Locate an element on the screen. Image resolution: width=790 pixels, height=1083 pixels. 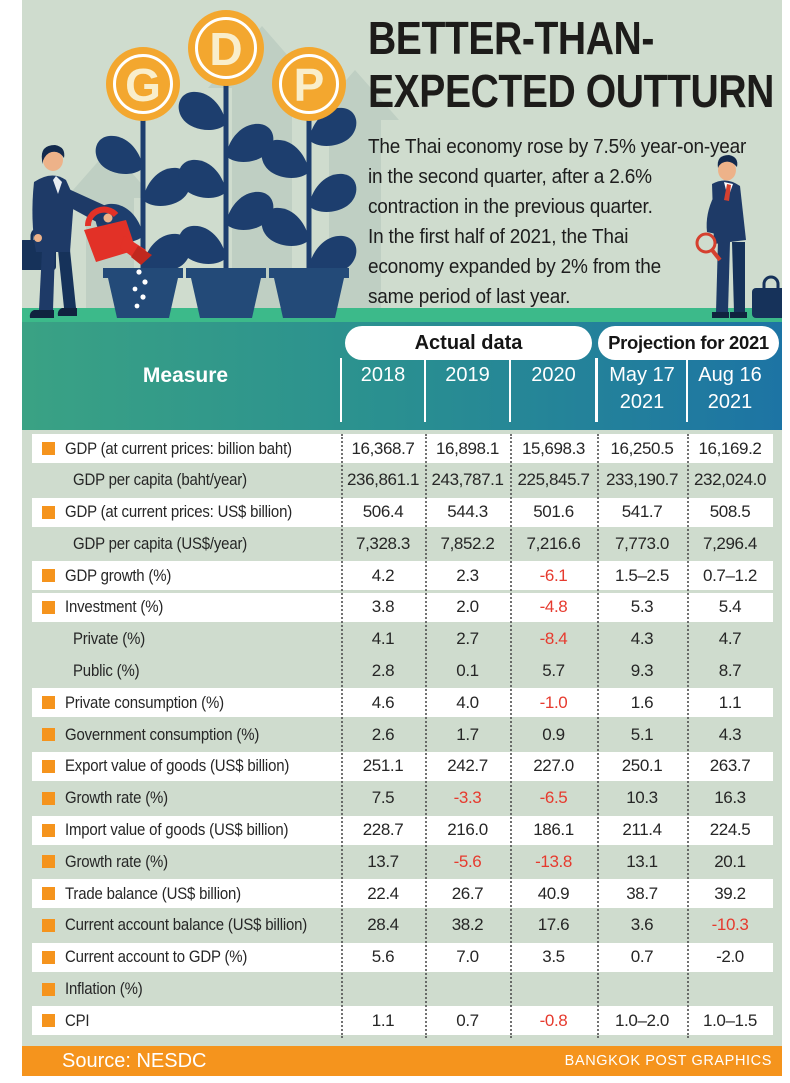
measure-label: Private (%) is located at coordinates (109, 639).